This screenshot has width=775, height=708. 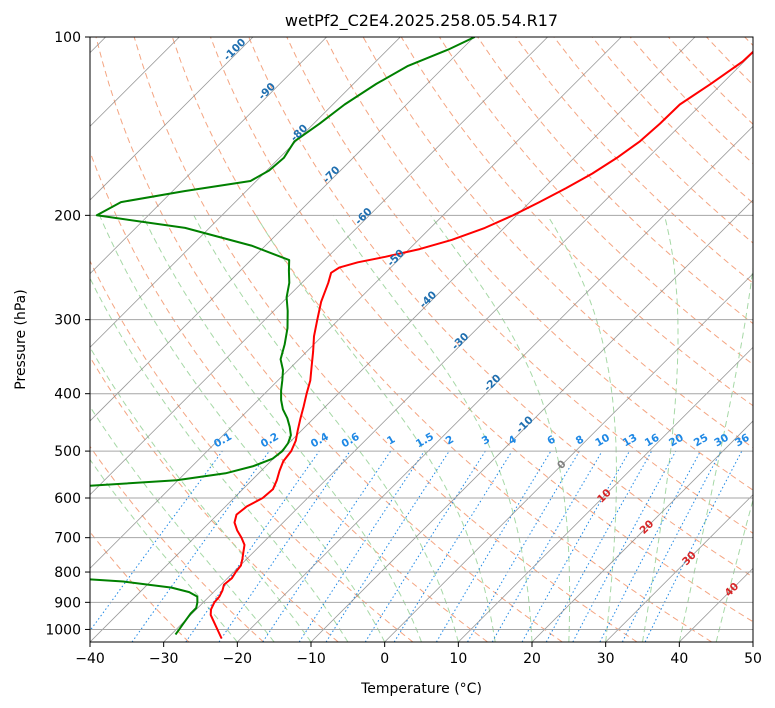 What do you see at coordinates (532, 659) in the screenshot?
I see `x-tick-label: 20` at bounding box center [532, 659].